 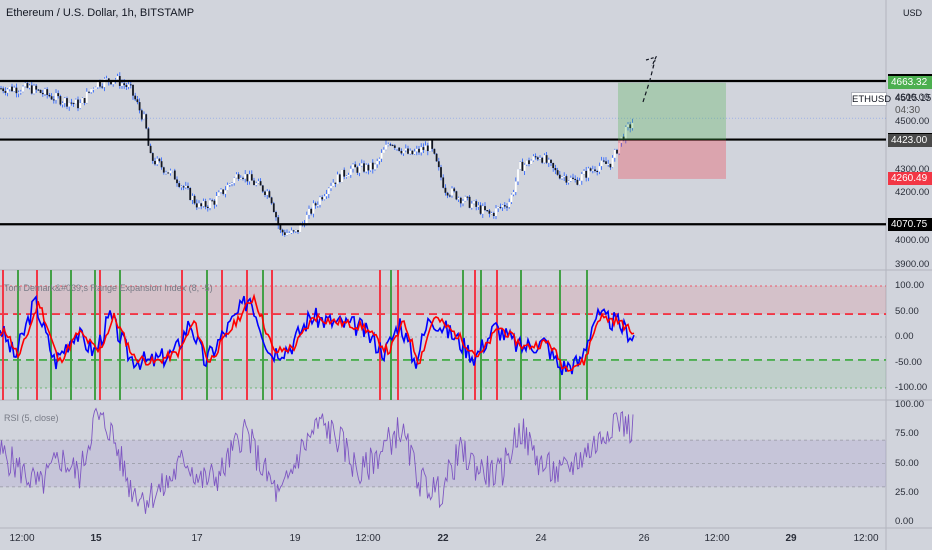 What do you see at coordinates (913, 13) in the screenshot?
I see `currency-label: USD` at bounding box center [913, 13].